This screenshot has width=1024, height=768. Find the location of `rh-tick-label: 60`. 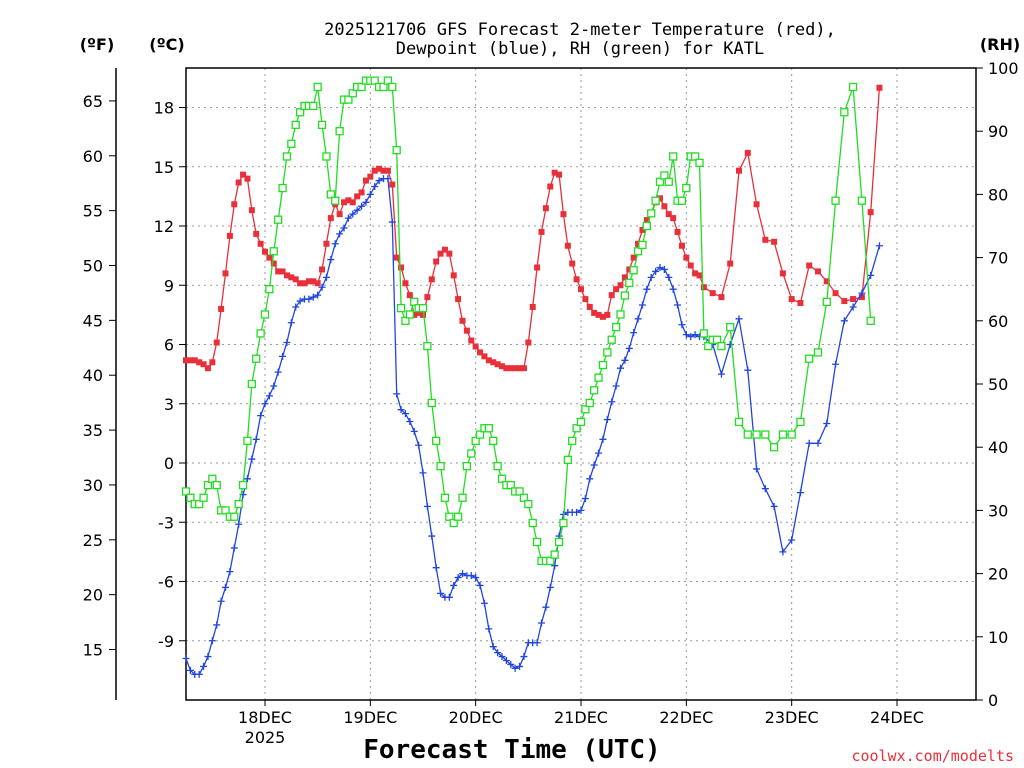

rh-tick-label: 60 is located at coordinates (998, 321).